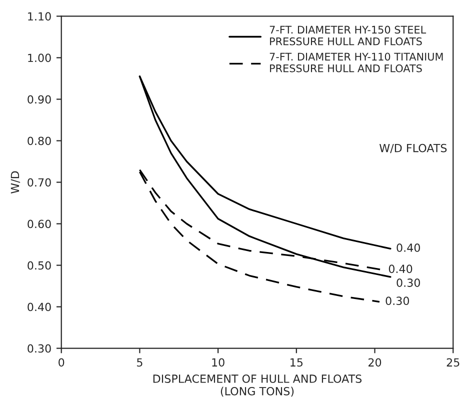 This screenshot has height=405, width=472. Describe the element at coordinates (39, 99) in the screenshot. I see `y-tick-label: 0.90` at that location.